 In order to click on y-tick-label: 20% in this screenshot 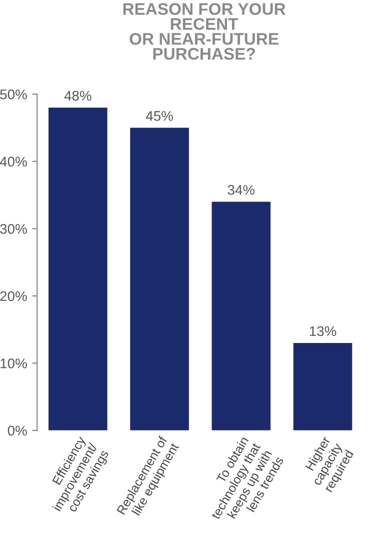, I will do `click(13, 296)`.